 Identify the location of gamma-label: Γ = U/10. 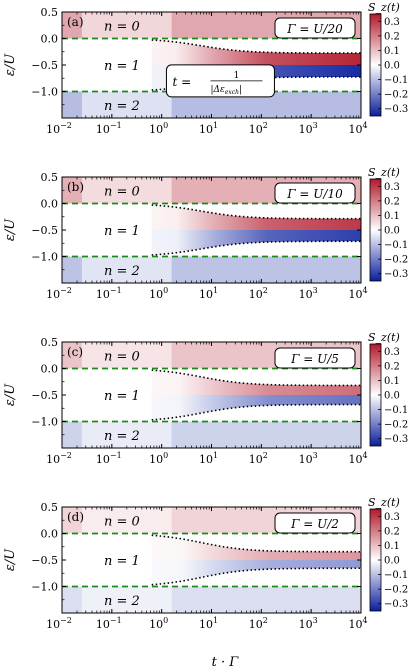
(314, 194).